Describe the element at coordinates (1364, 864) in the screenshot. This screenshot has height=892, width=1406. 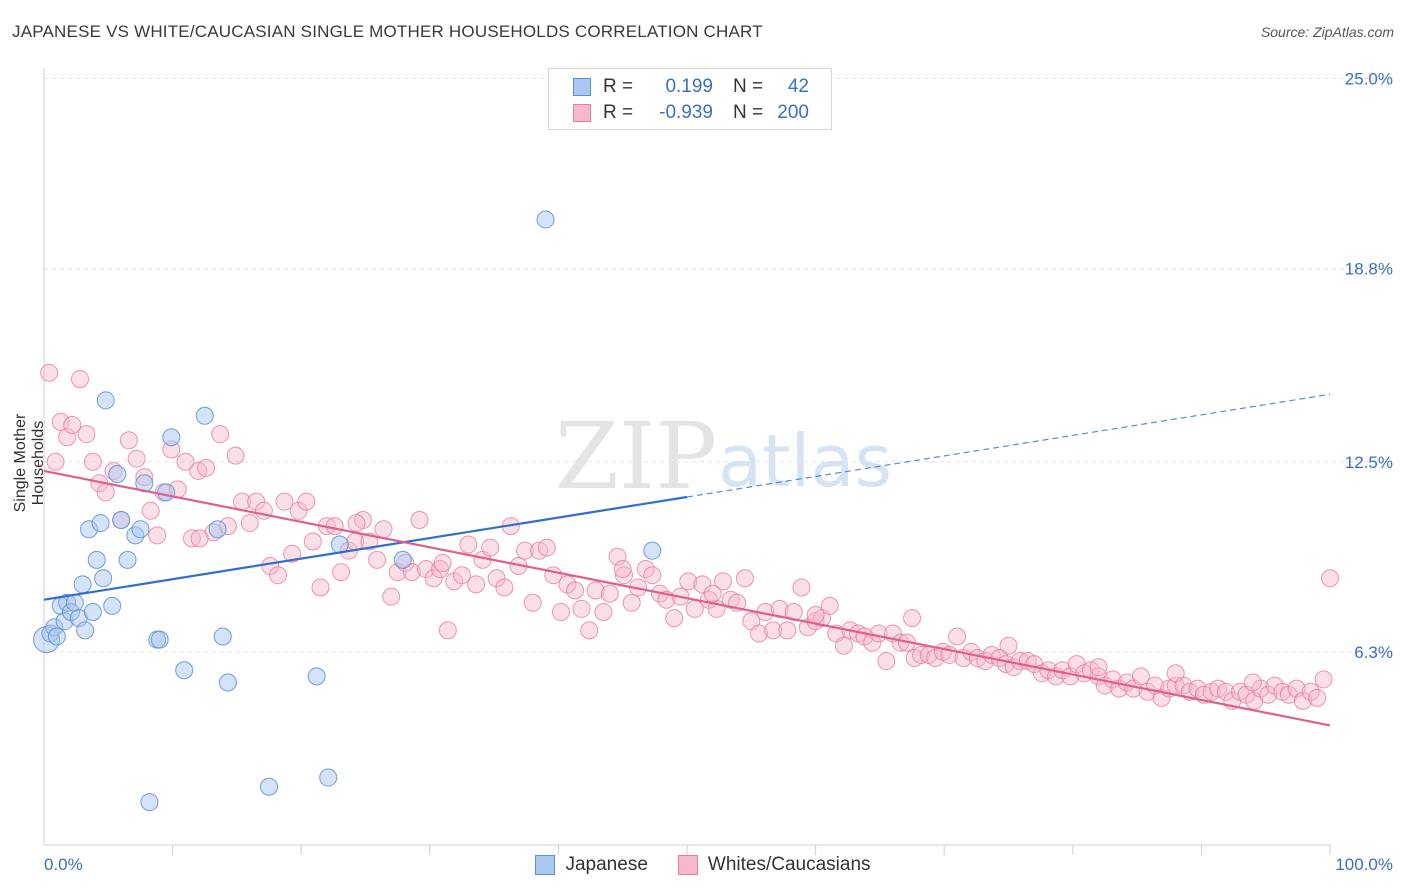
I see `x-tick-label: 100.0%` at that location.